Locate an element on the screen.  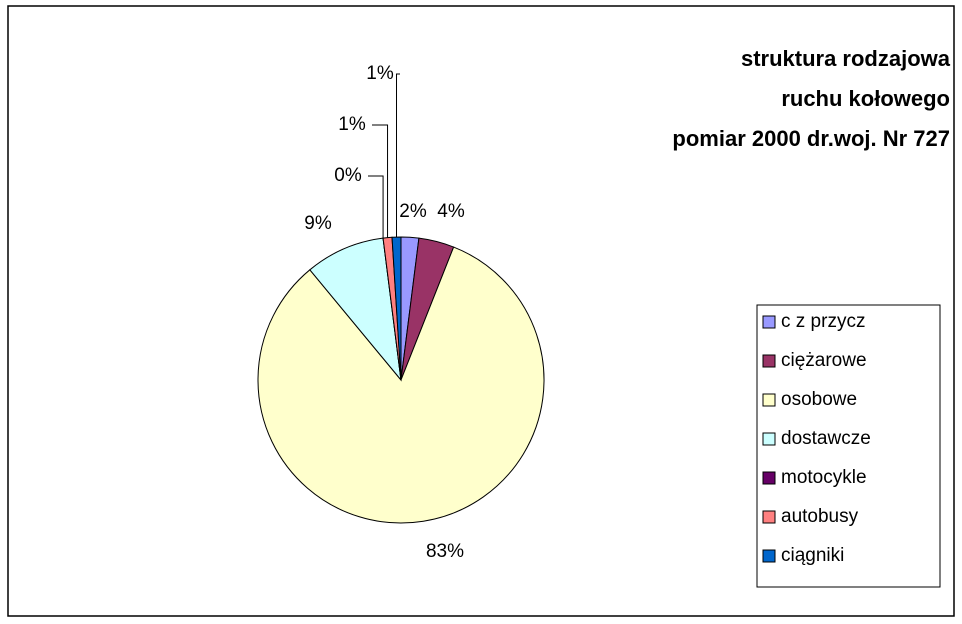
legend-label: dostawcze is located at coordinates (826, 438).